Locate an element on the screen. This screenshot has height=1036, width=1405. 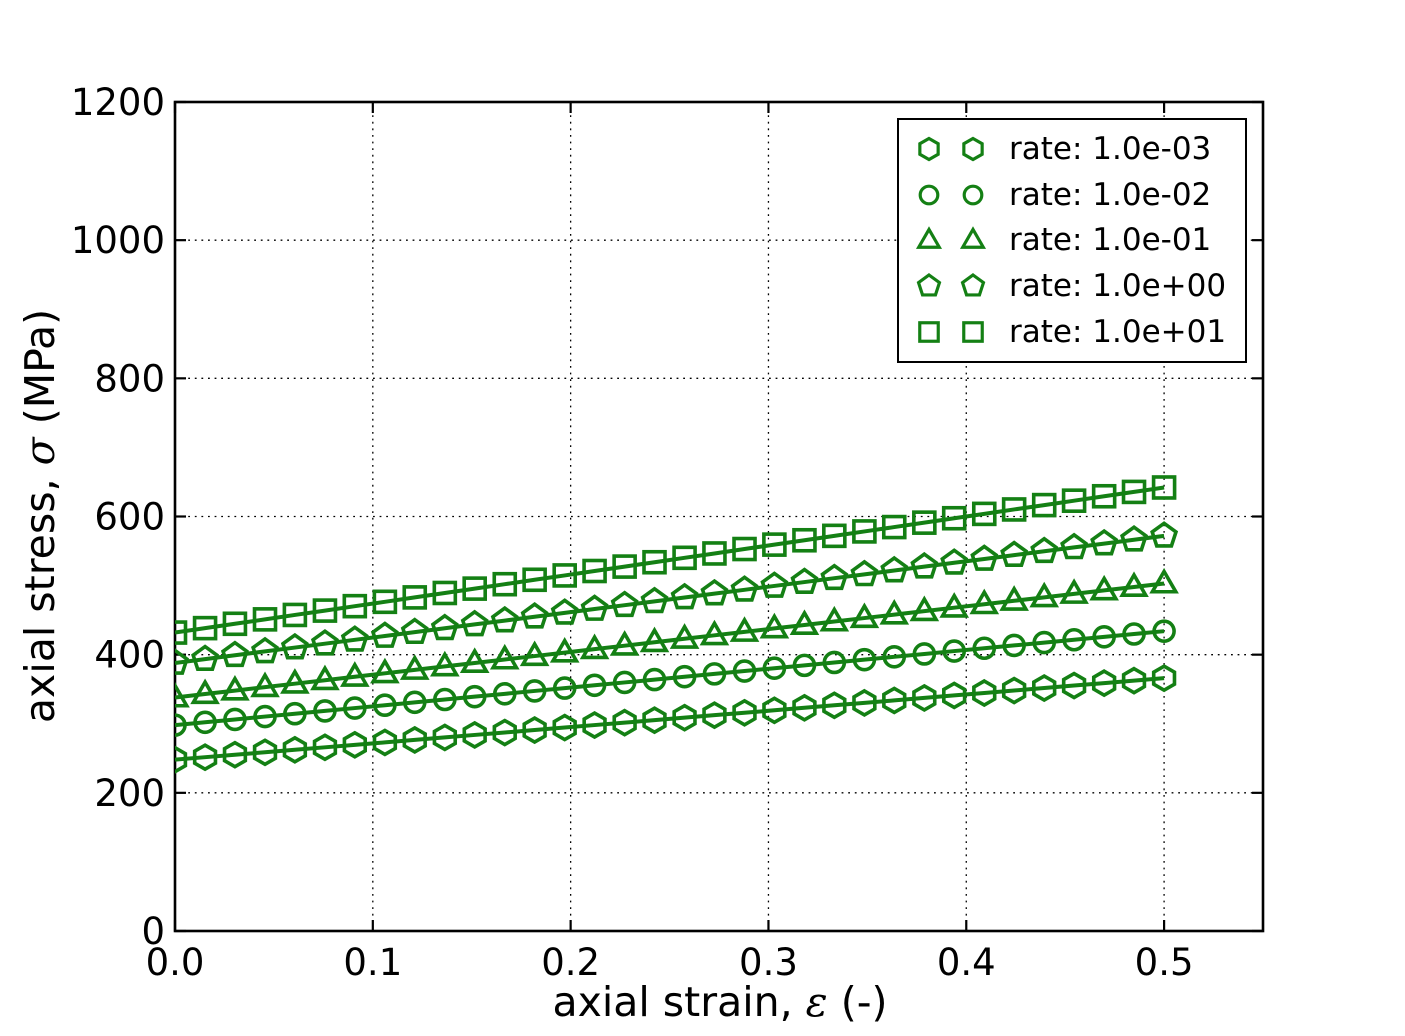
series-triangle-up is located at coordinates (677, 637).